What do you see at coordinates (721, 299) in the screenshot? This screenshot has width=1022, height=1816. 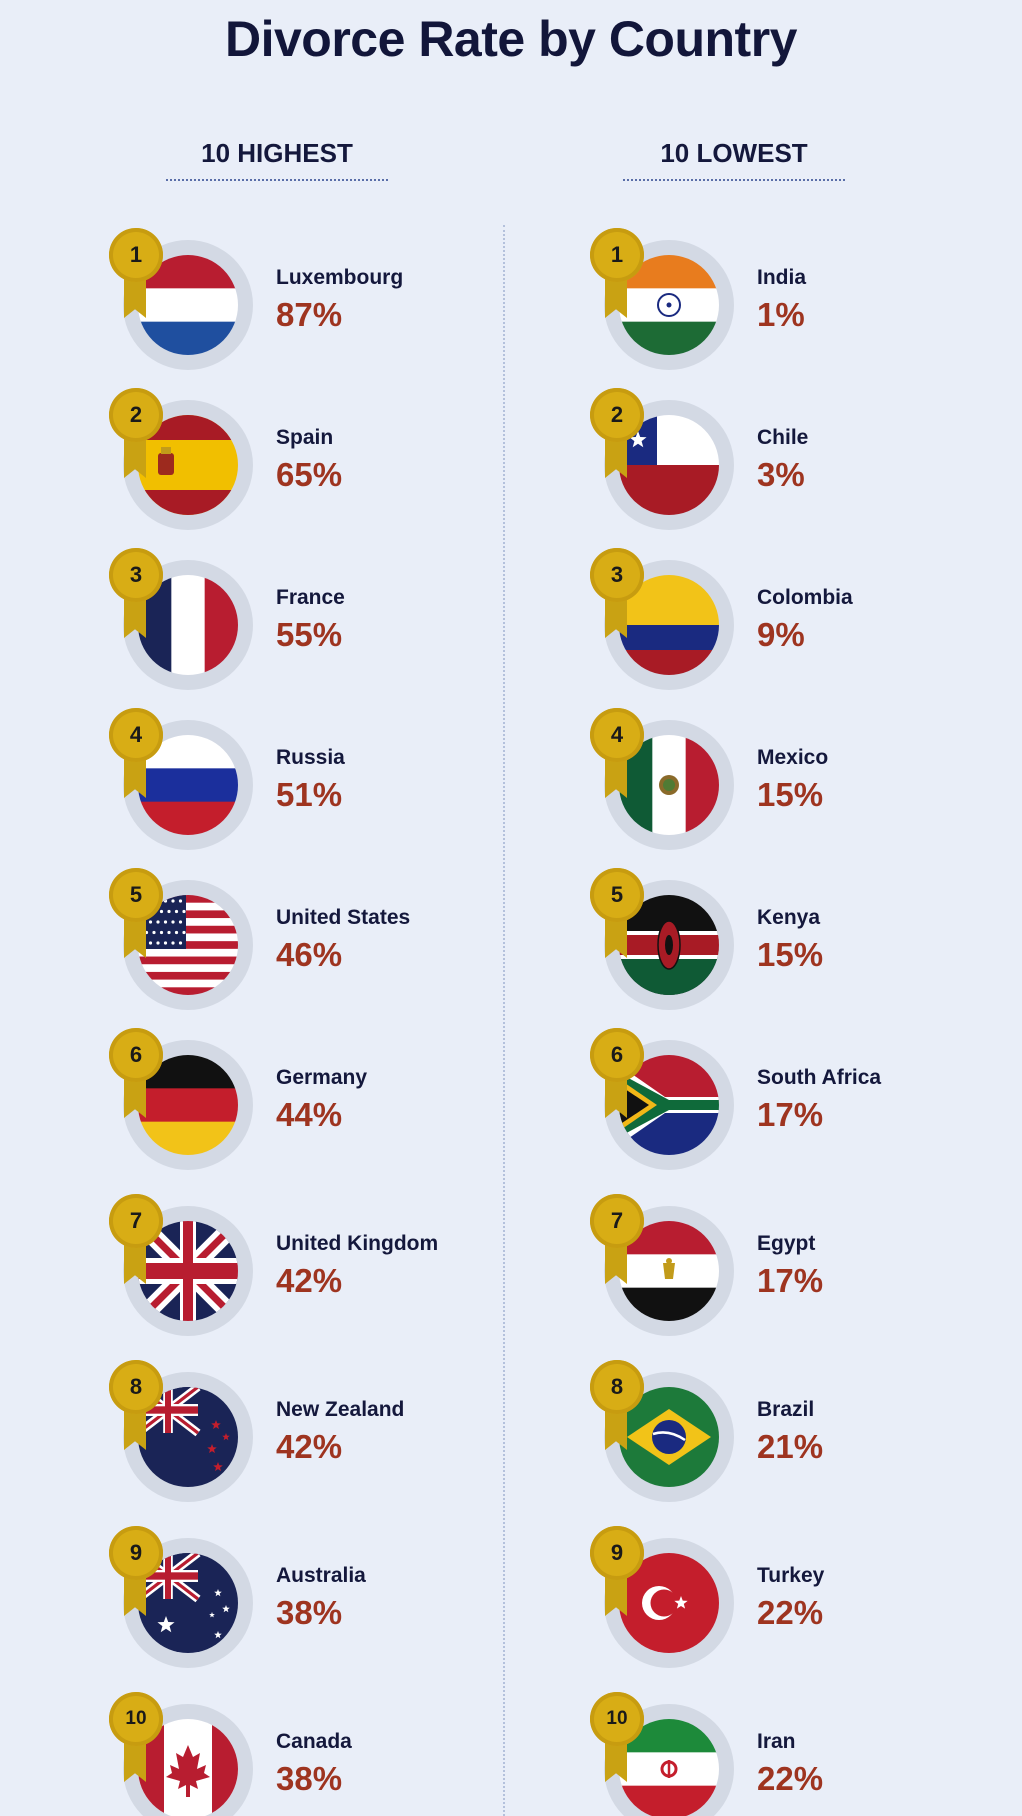 I see `country-entry: 1 India 1%` at bounding box center [721, 299].